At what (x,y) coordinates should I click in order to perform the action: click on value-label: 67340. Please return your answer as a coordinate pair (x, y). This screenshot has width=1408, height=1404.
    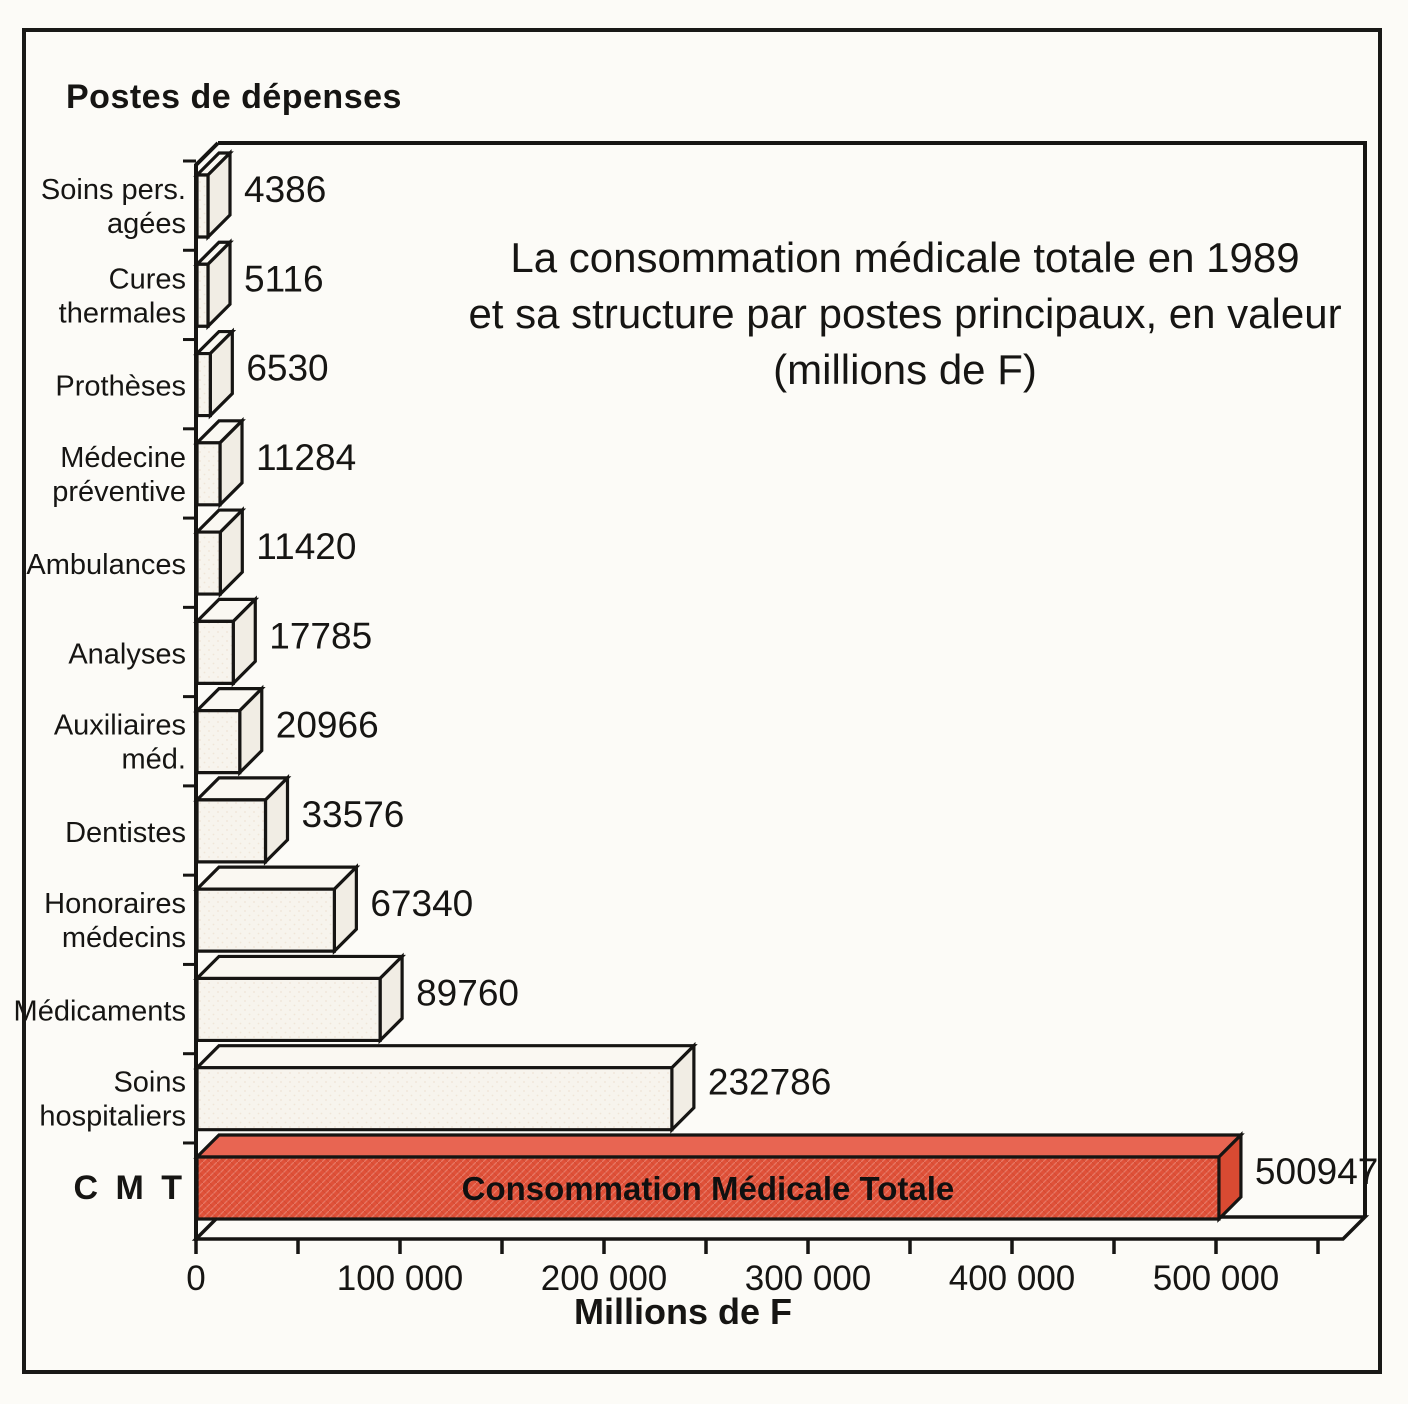
    Looking at the image, I should click on (421, 903).